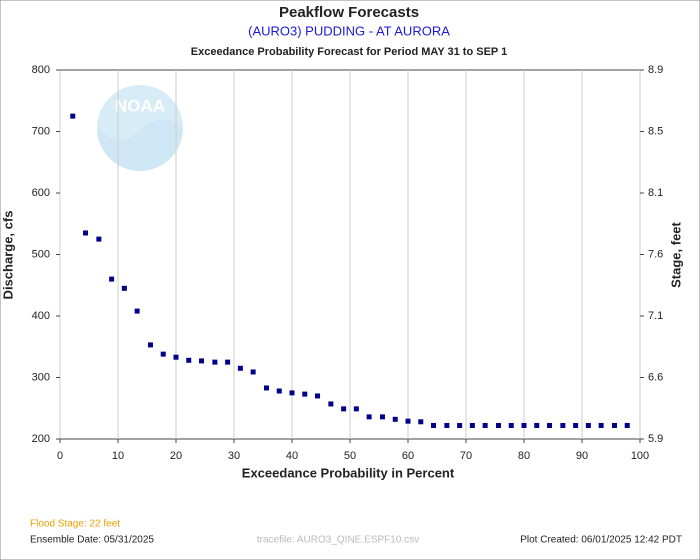 This screenshot has height=560, width=700. Describe the element at coordinates (466, 456) in the screenshot. I see `x-tick-label: 70` at that location.